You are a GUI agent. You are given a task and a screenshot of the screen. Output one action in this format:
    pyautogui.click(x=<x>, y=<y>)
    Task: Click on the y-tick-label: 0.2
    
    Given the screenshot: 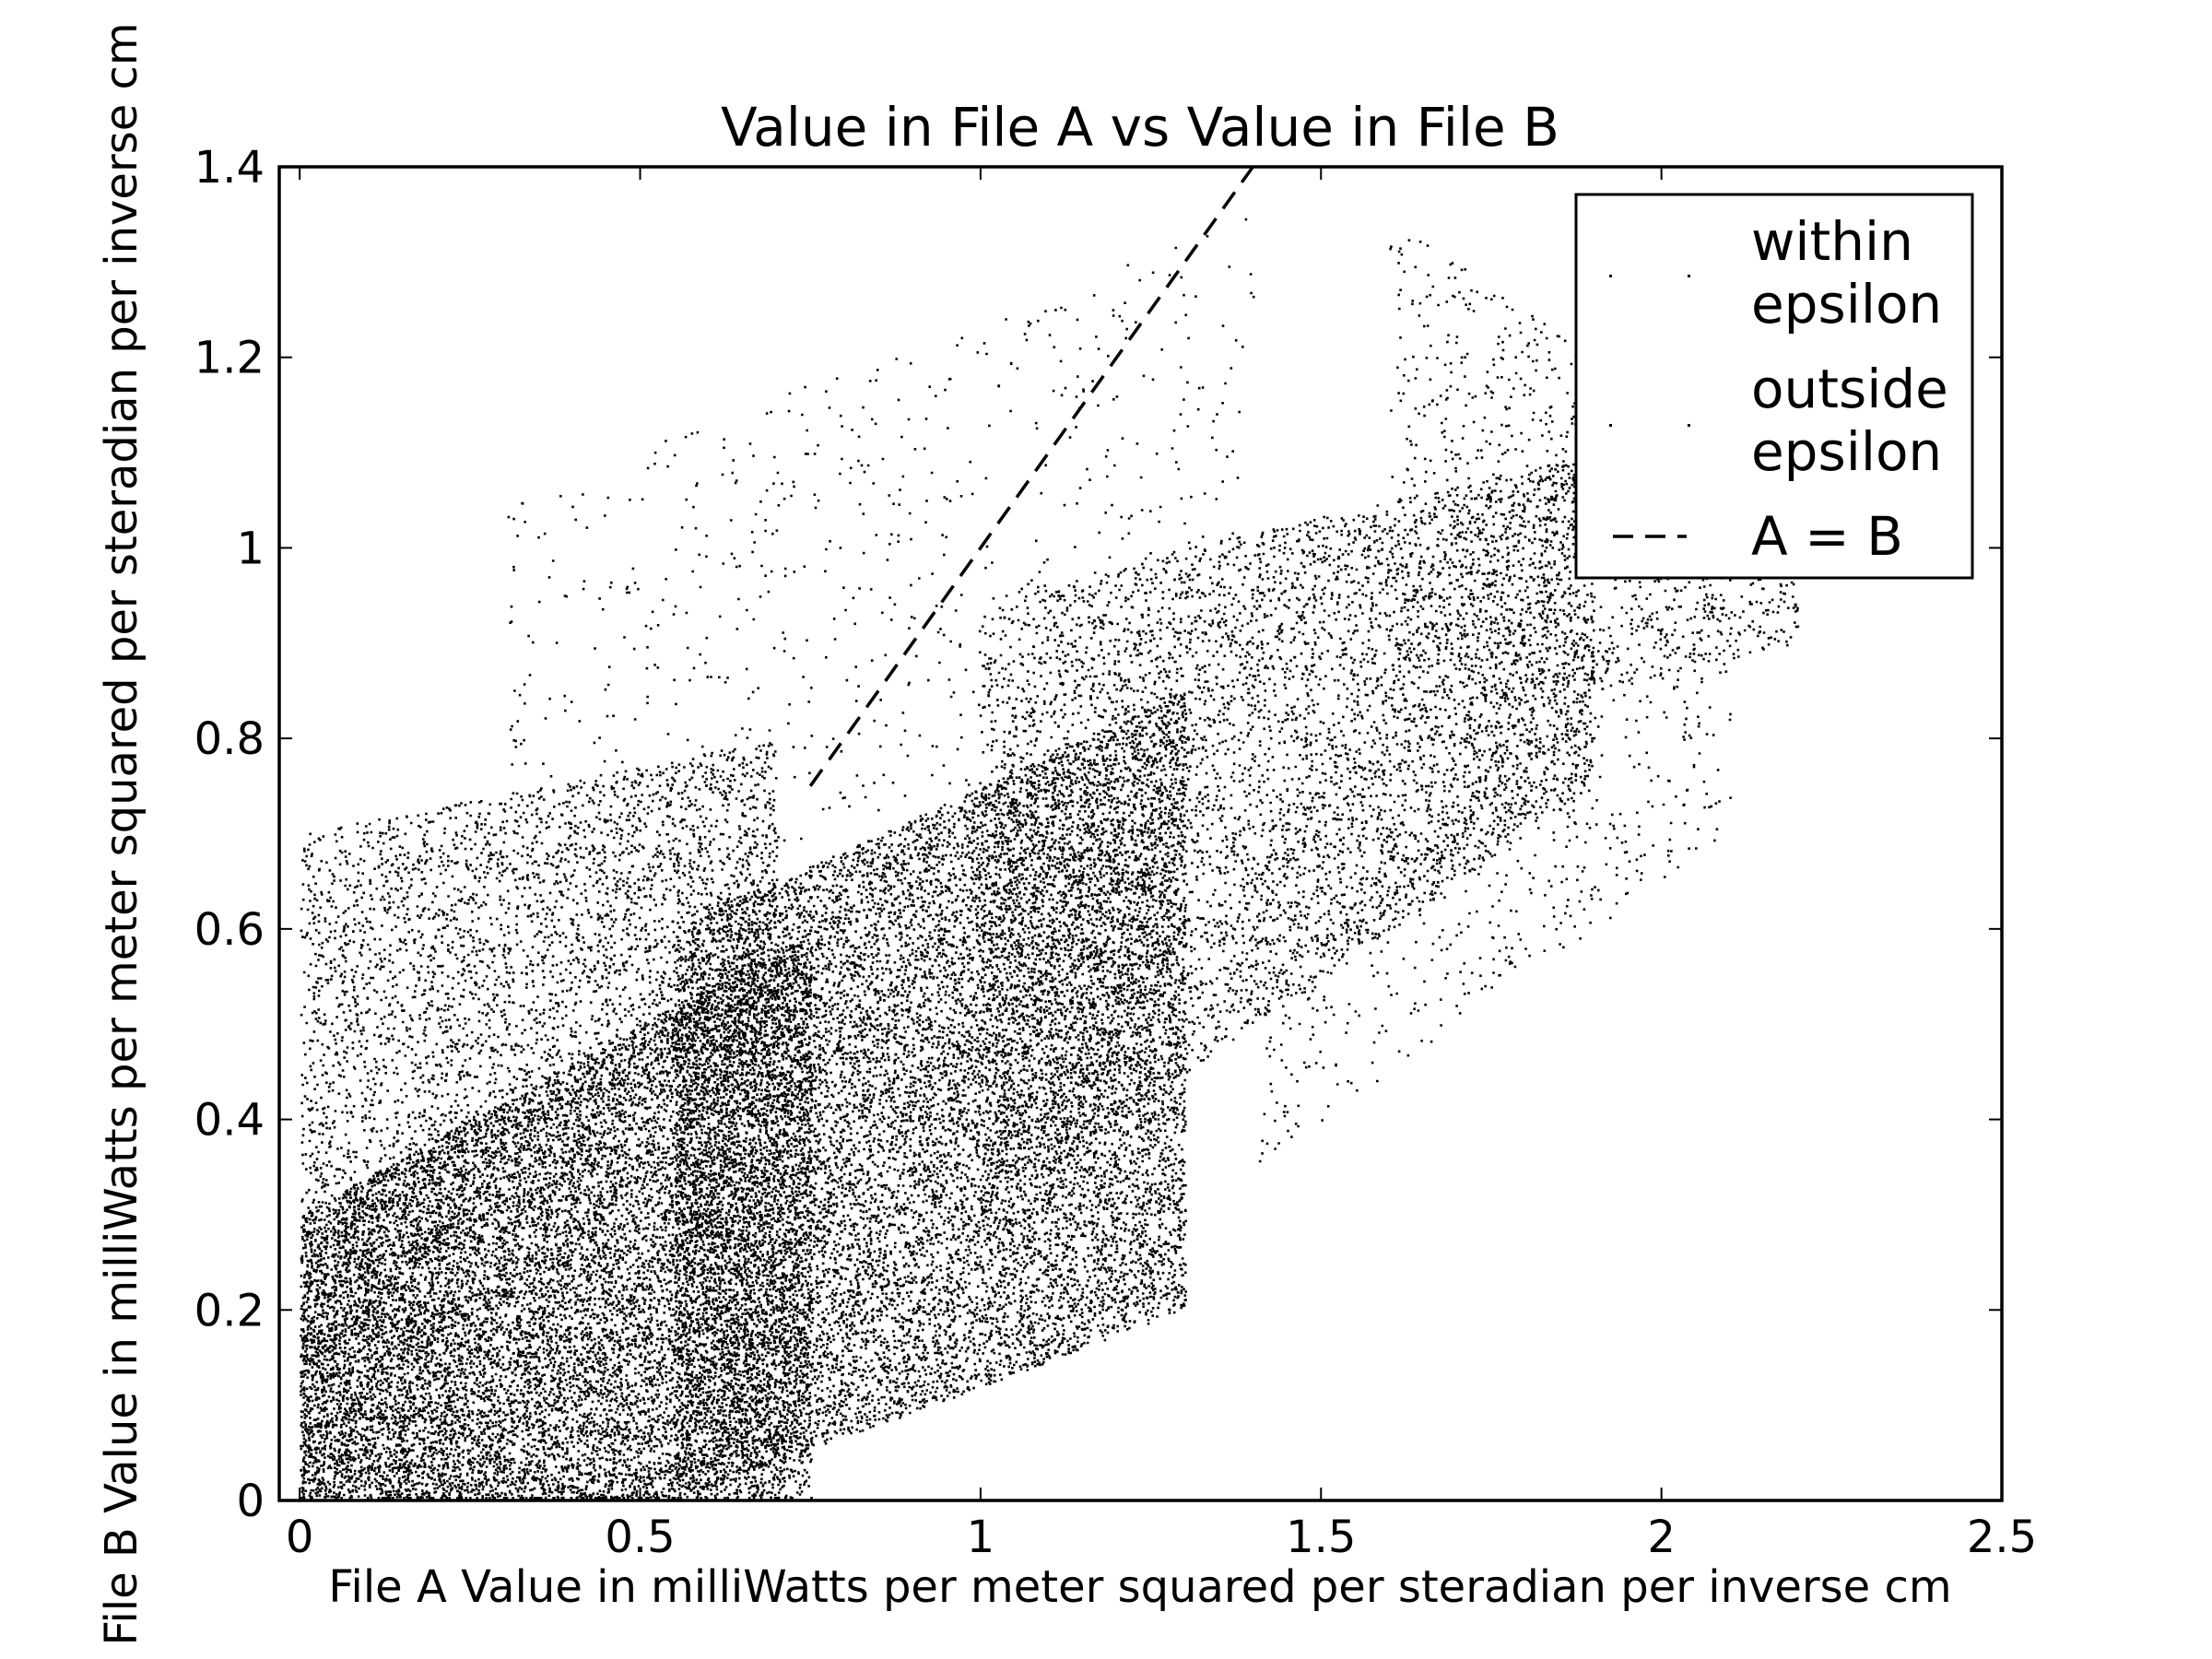 What is the action you would take?
    pyautogui.click(x=229, y=1310)
    